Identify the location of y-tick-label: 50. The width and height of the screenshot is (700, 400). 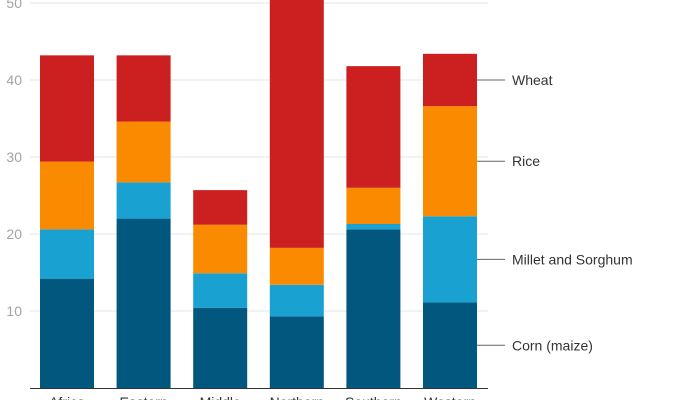
(14, 5).